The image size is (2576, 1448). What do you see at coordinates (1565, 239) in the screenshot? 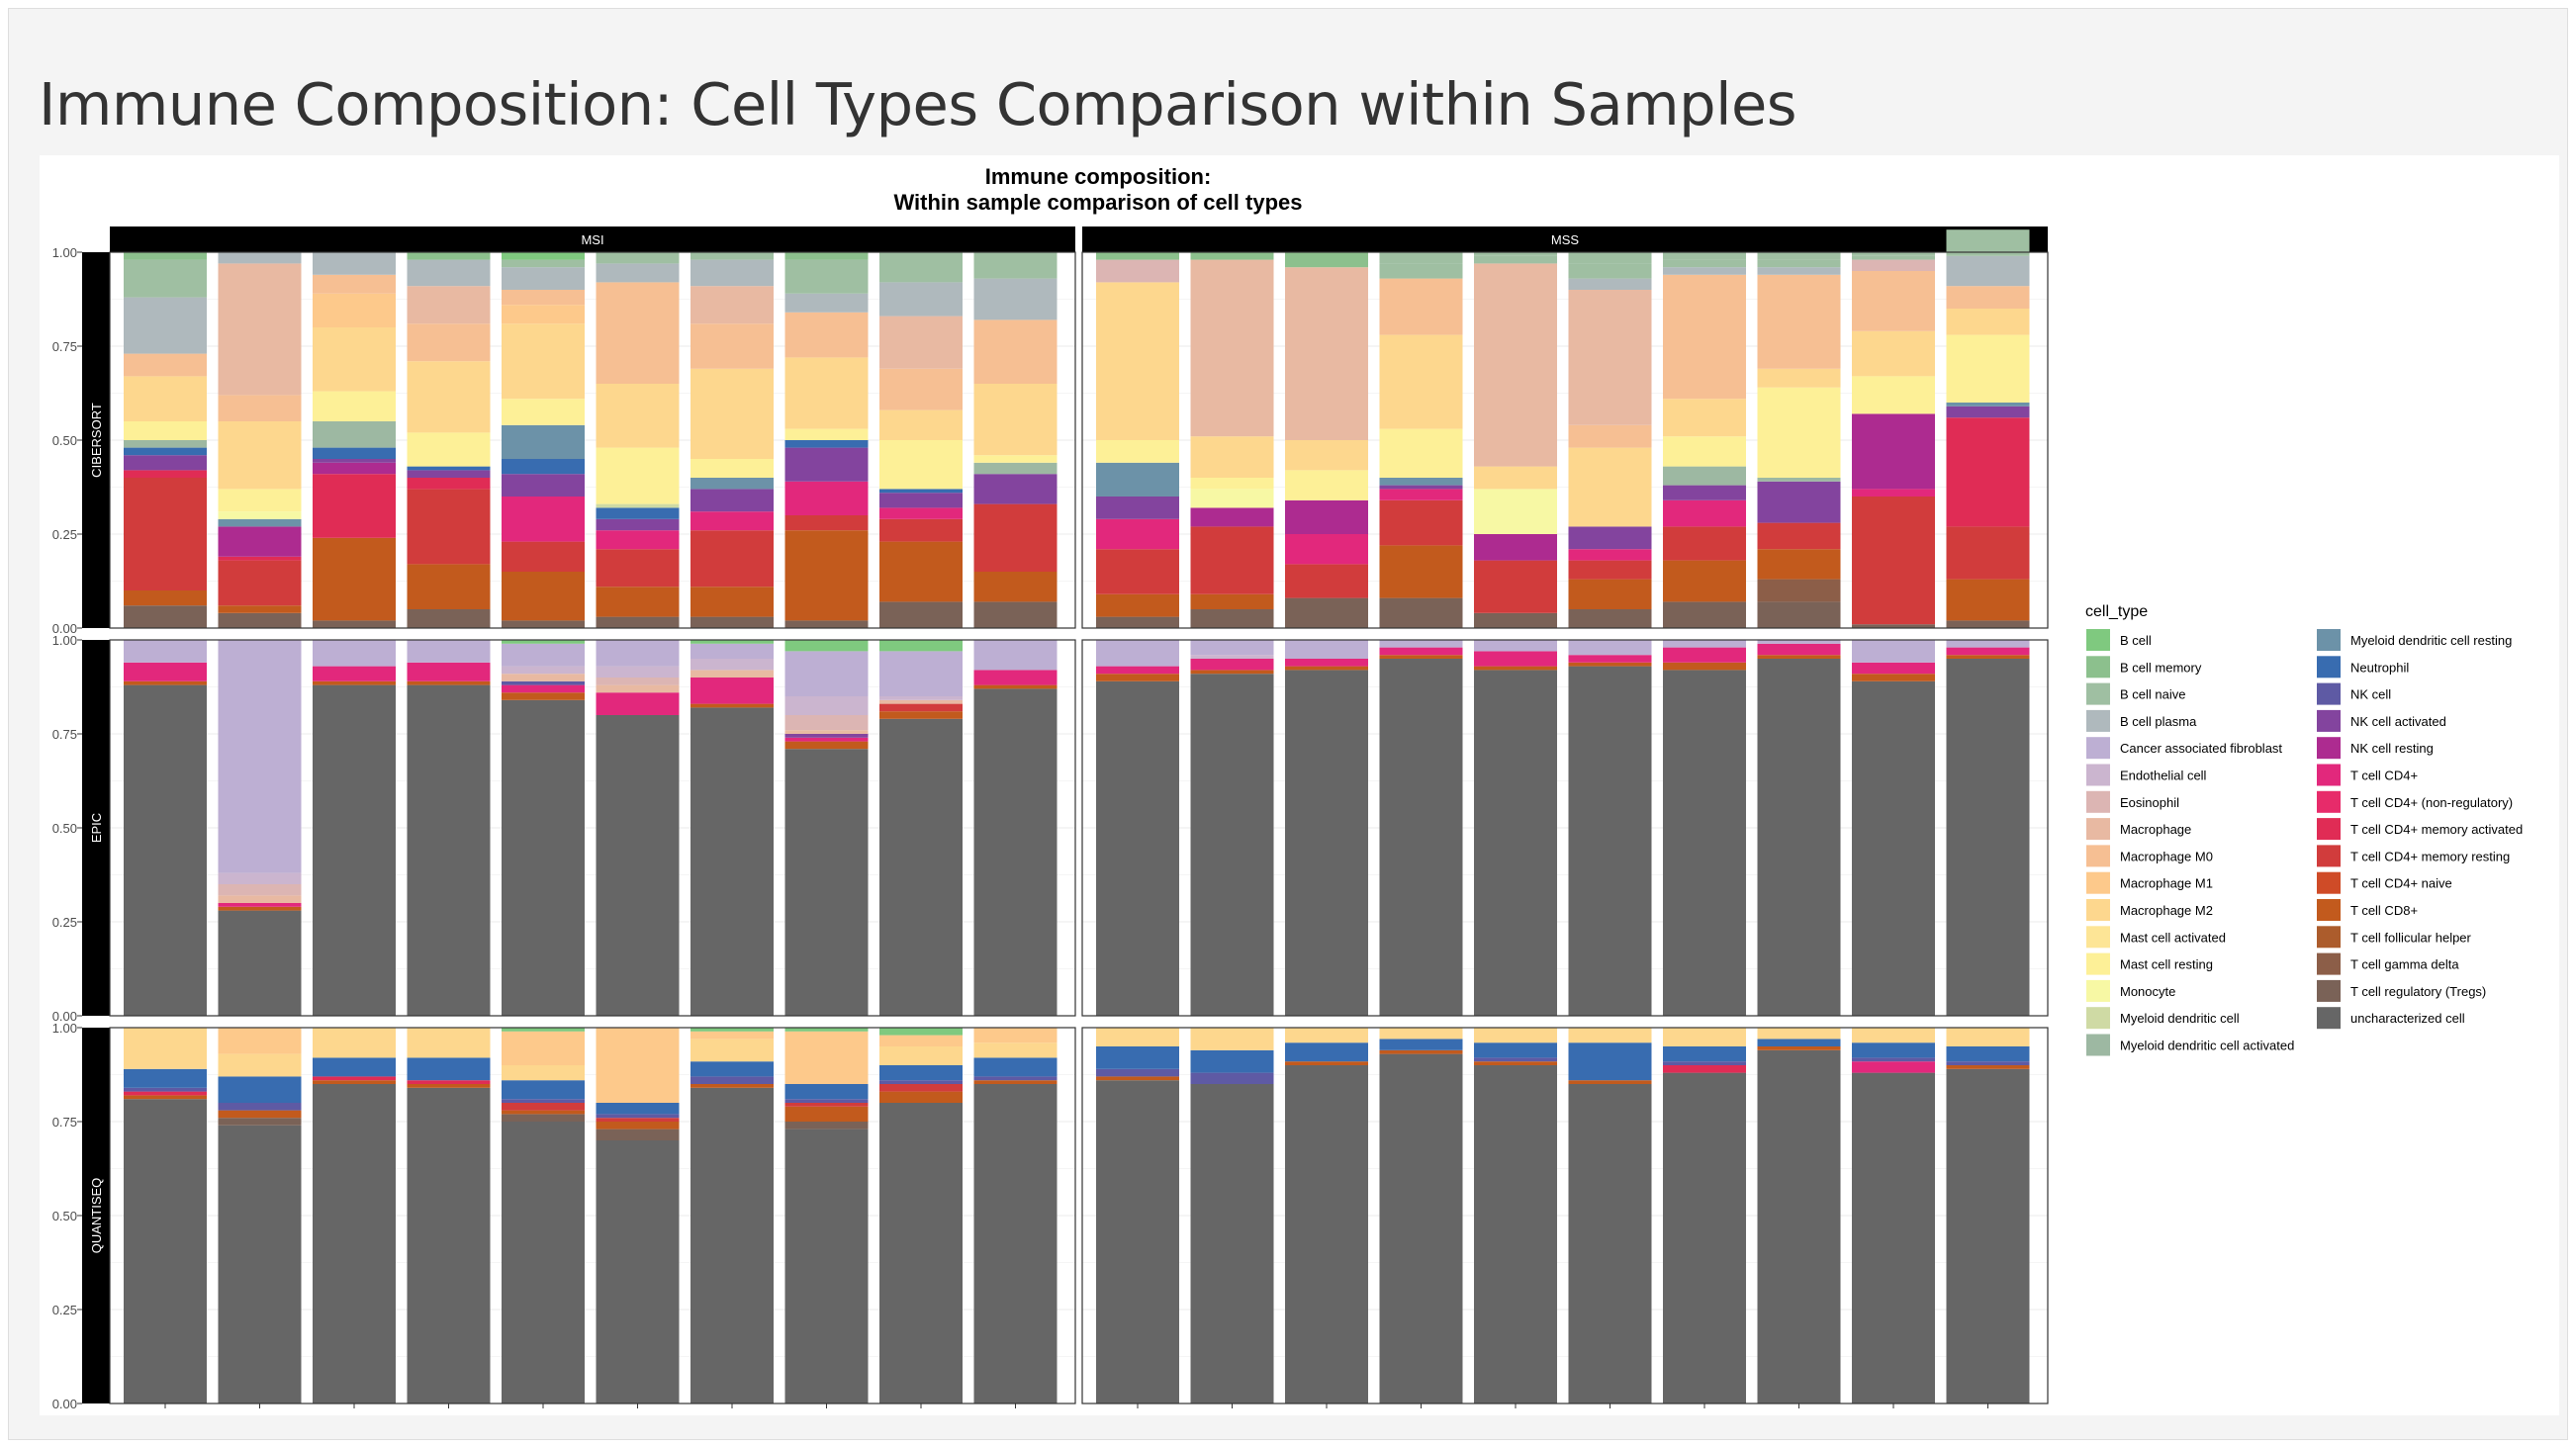
I see `facet-strip-mss: MSS` at bounding box center [1565, 239].